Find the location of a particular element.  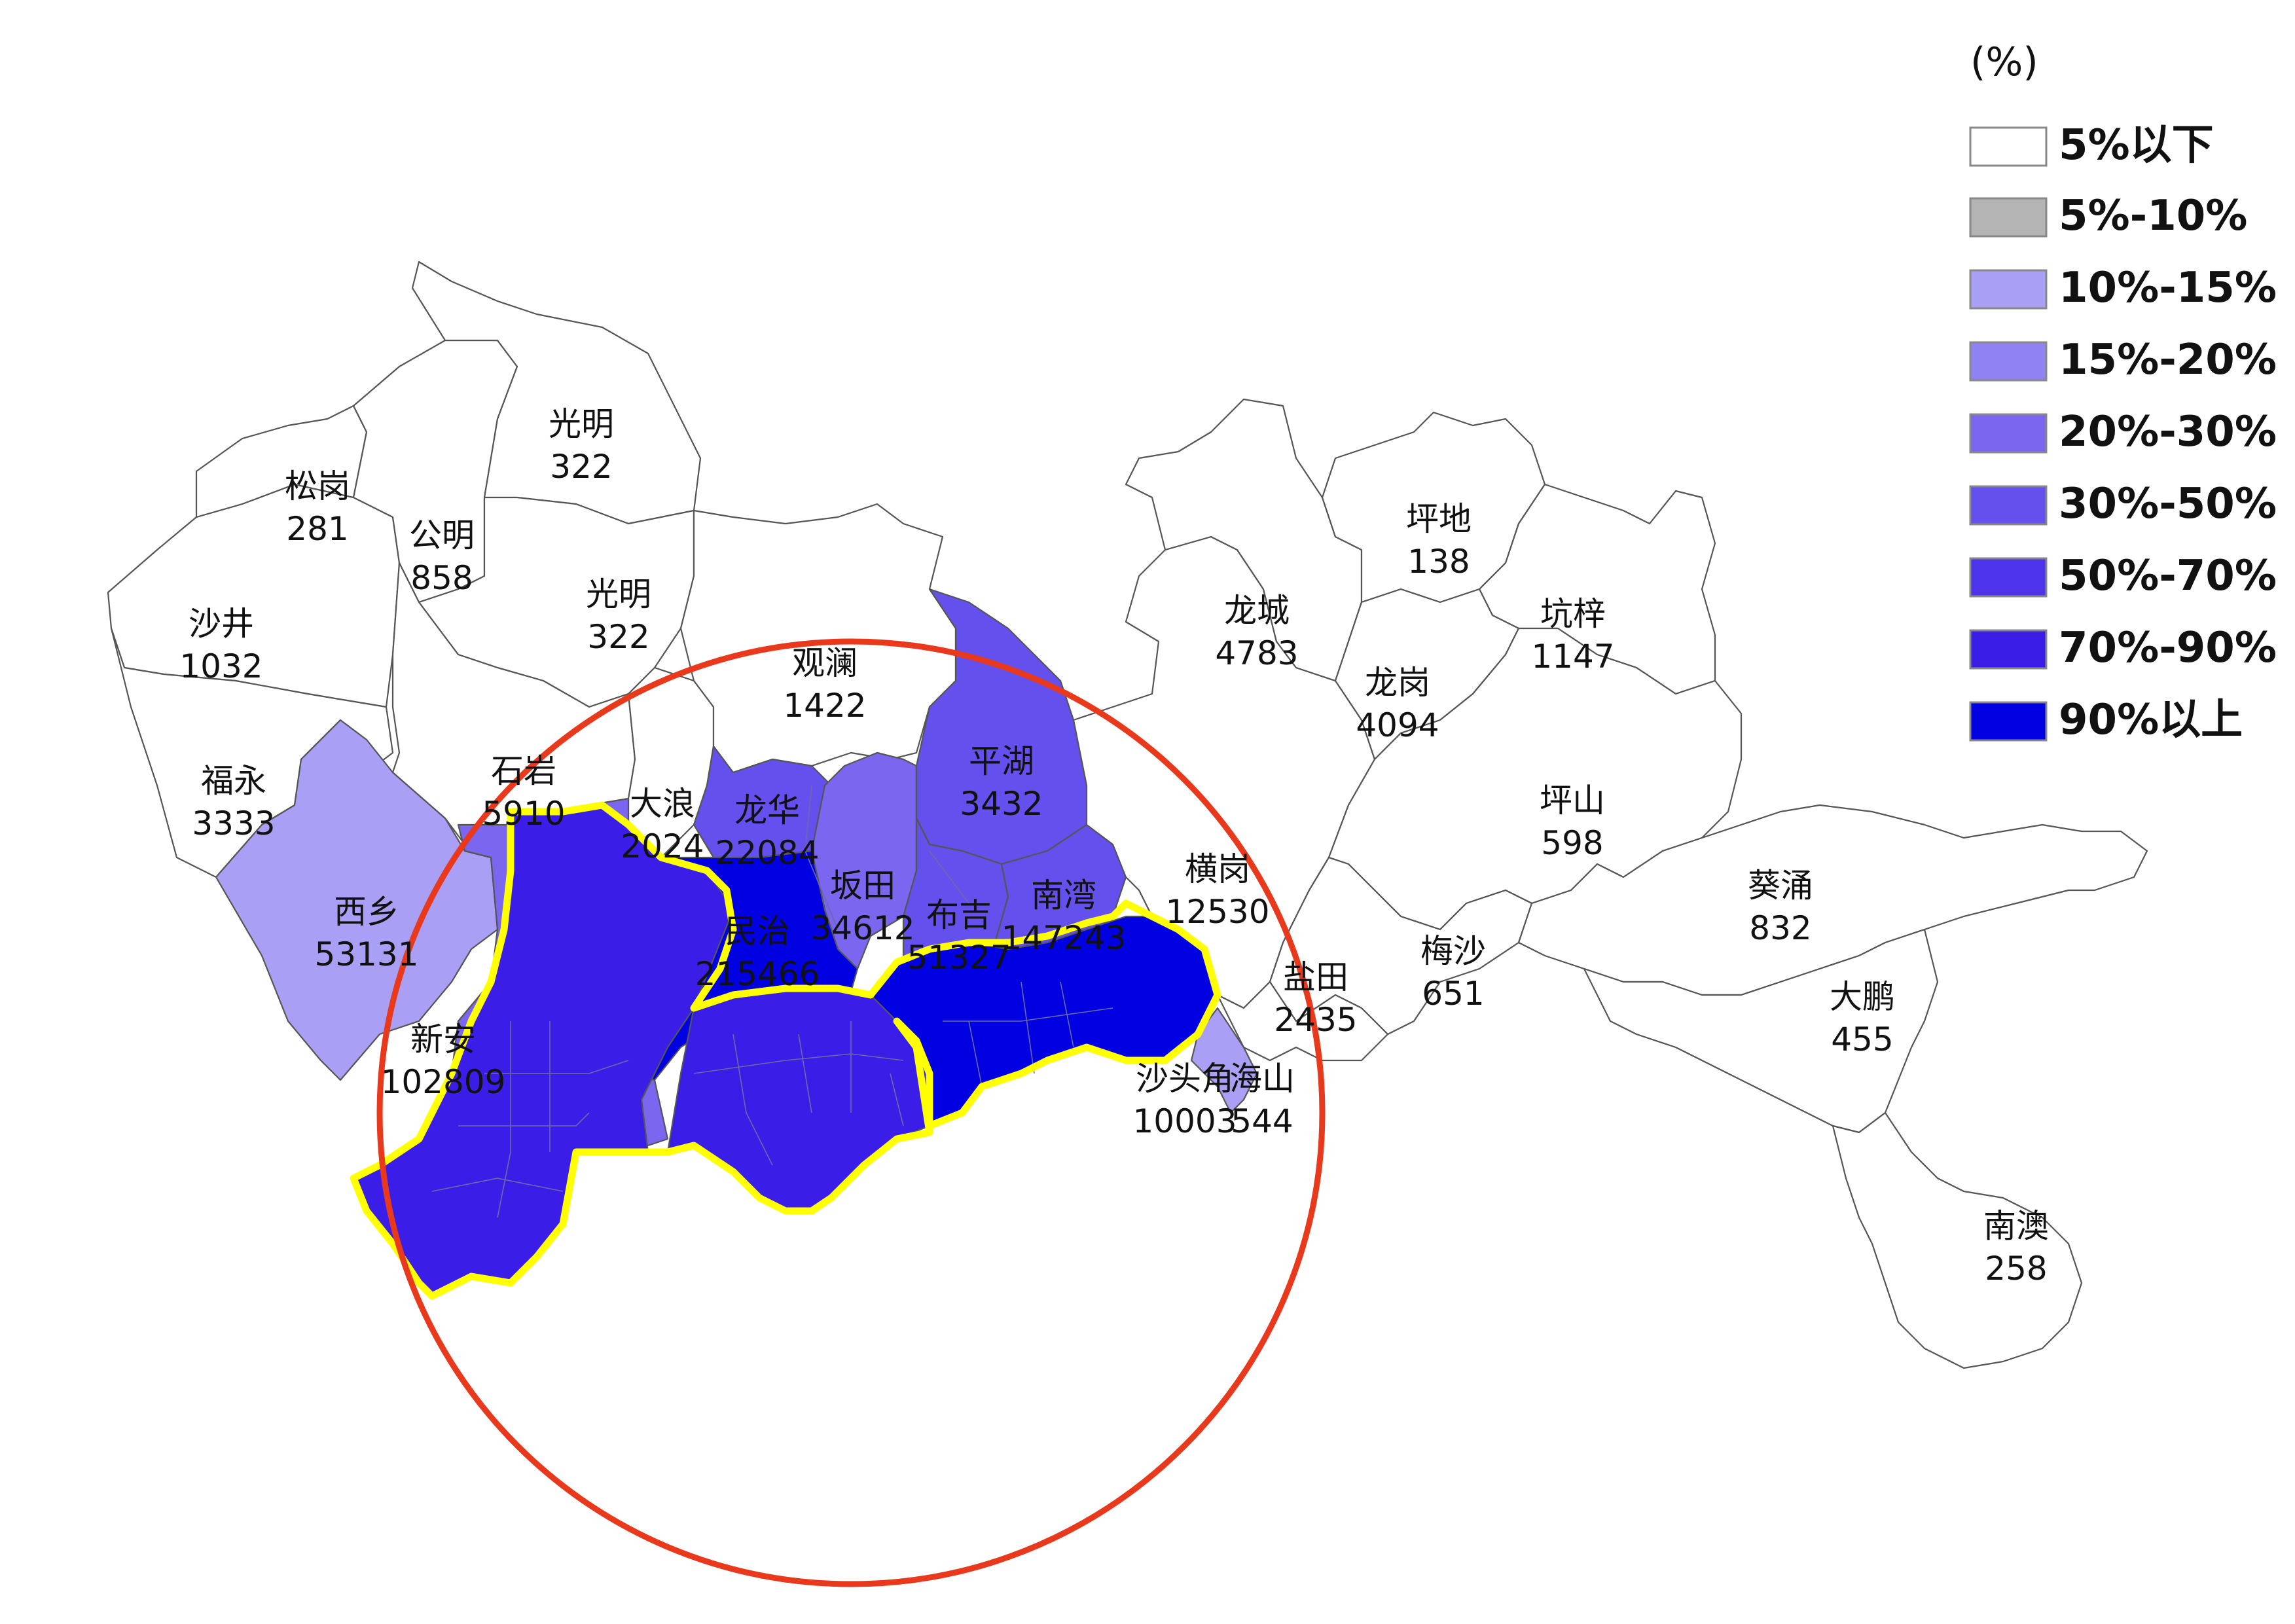

label-guanlan: 观澜 1422 is located at coordinates (825, 684).